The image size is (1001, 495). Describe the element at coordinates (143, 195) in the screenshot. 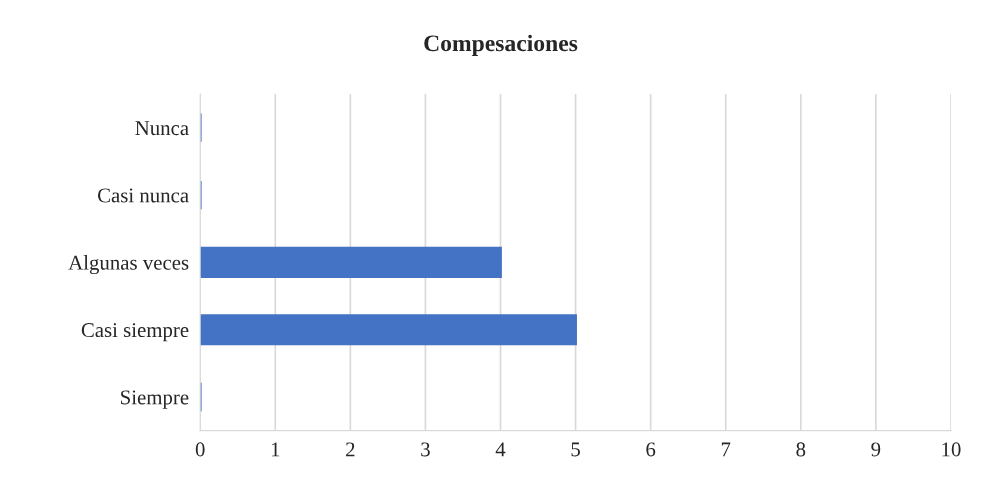

I see `y-tick-label: Casi nunca` at that location.